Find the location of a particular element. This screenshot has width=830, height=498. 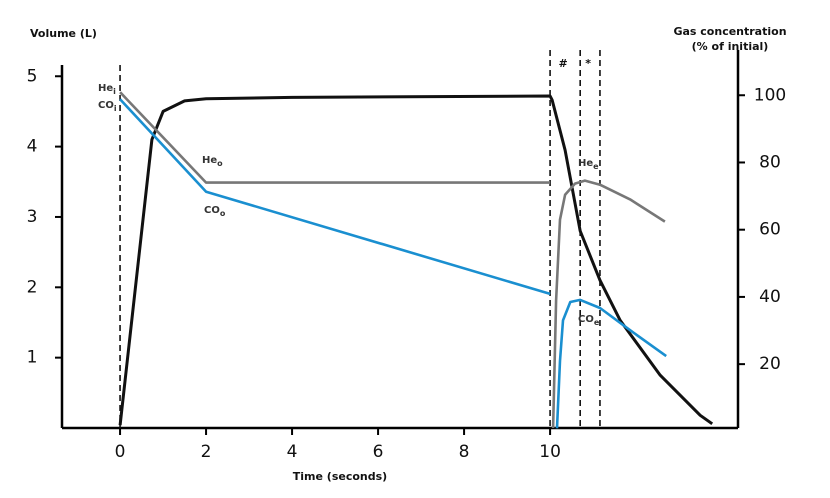

annotation: COe is located at coordinates (589, 320).